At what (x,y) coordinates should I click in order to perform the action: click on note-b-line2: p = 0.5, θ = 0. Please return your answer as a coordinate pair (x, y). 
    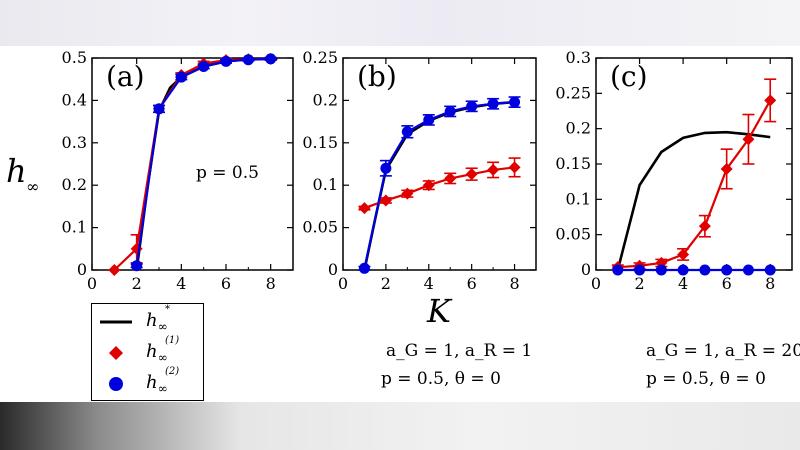
    Looking at the image, I should click on (441, 379).